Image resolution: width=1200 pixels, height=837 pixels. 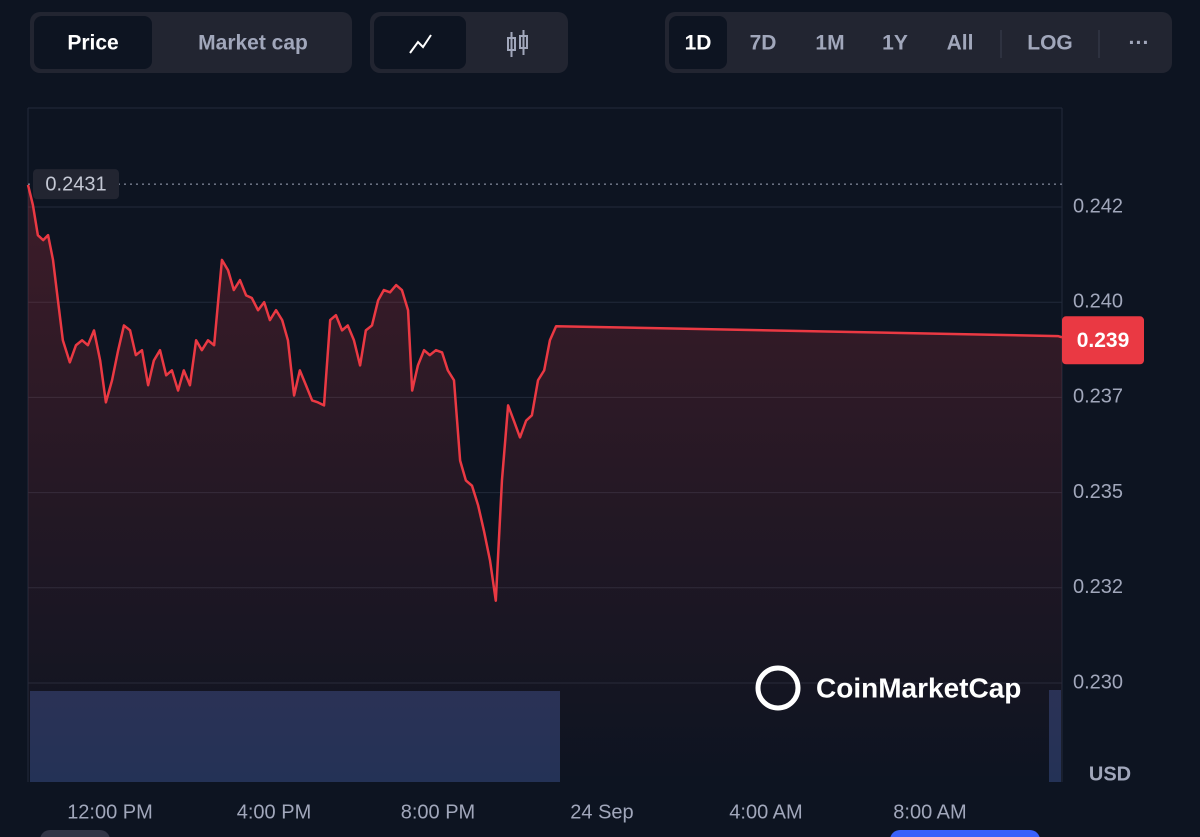 I want to click on y-tick-label: 0.240, so click(x=1098, y=301).